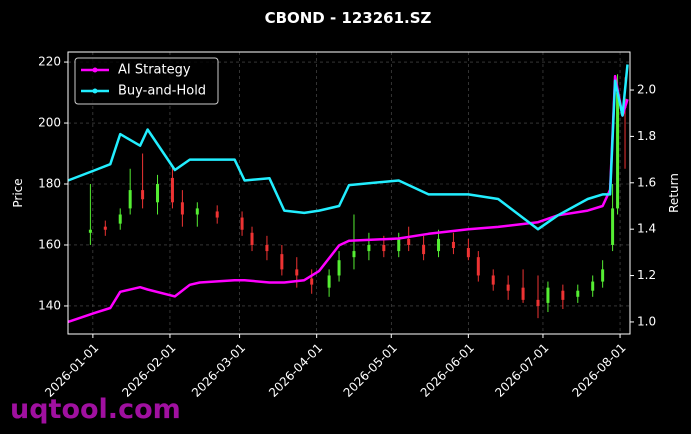 The height and width of the screenshot is (434, 691). Describe the element at coordinates (348, 18) in the screenshot. I see `chart-title: CBOND - 123261.SZ` at that location.